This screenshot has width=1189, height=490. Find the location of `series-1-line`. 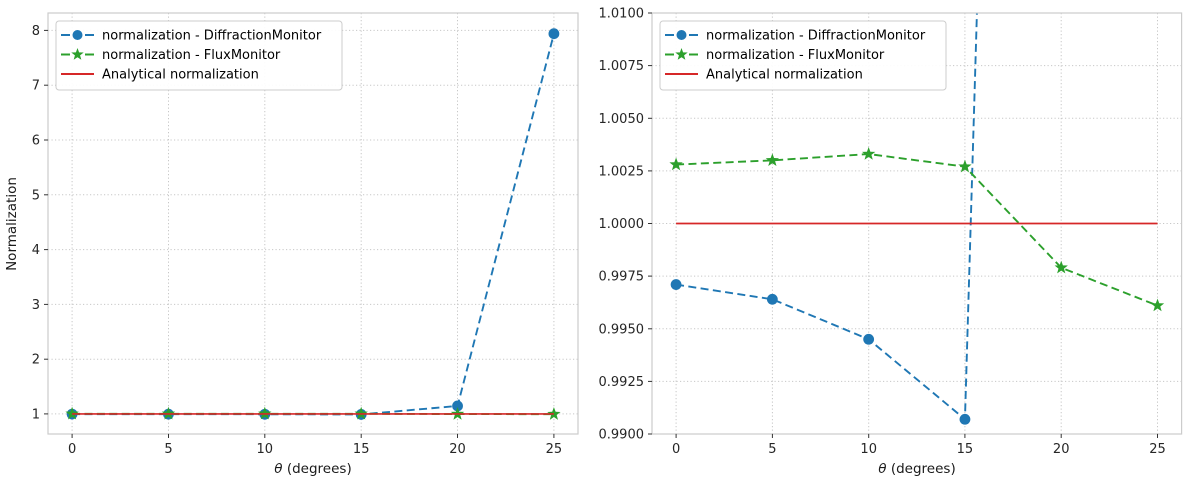

series-1-line is located at coordinates (917, 230).